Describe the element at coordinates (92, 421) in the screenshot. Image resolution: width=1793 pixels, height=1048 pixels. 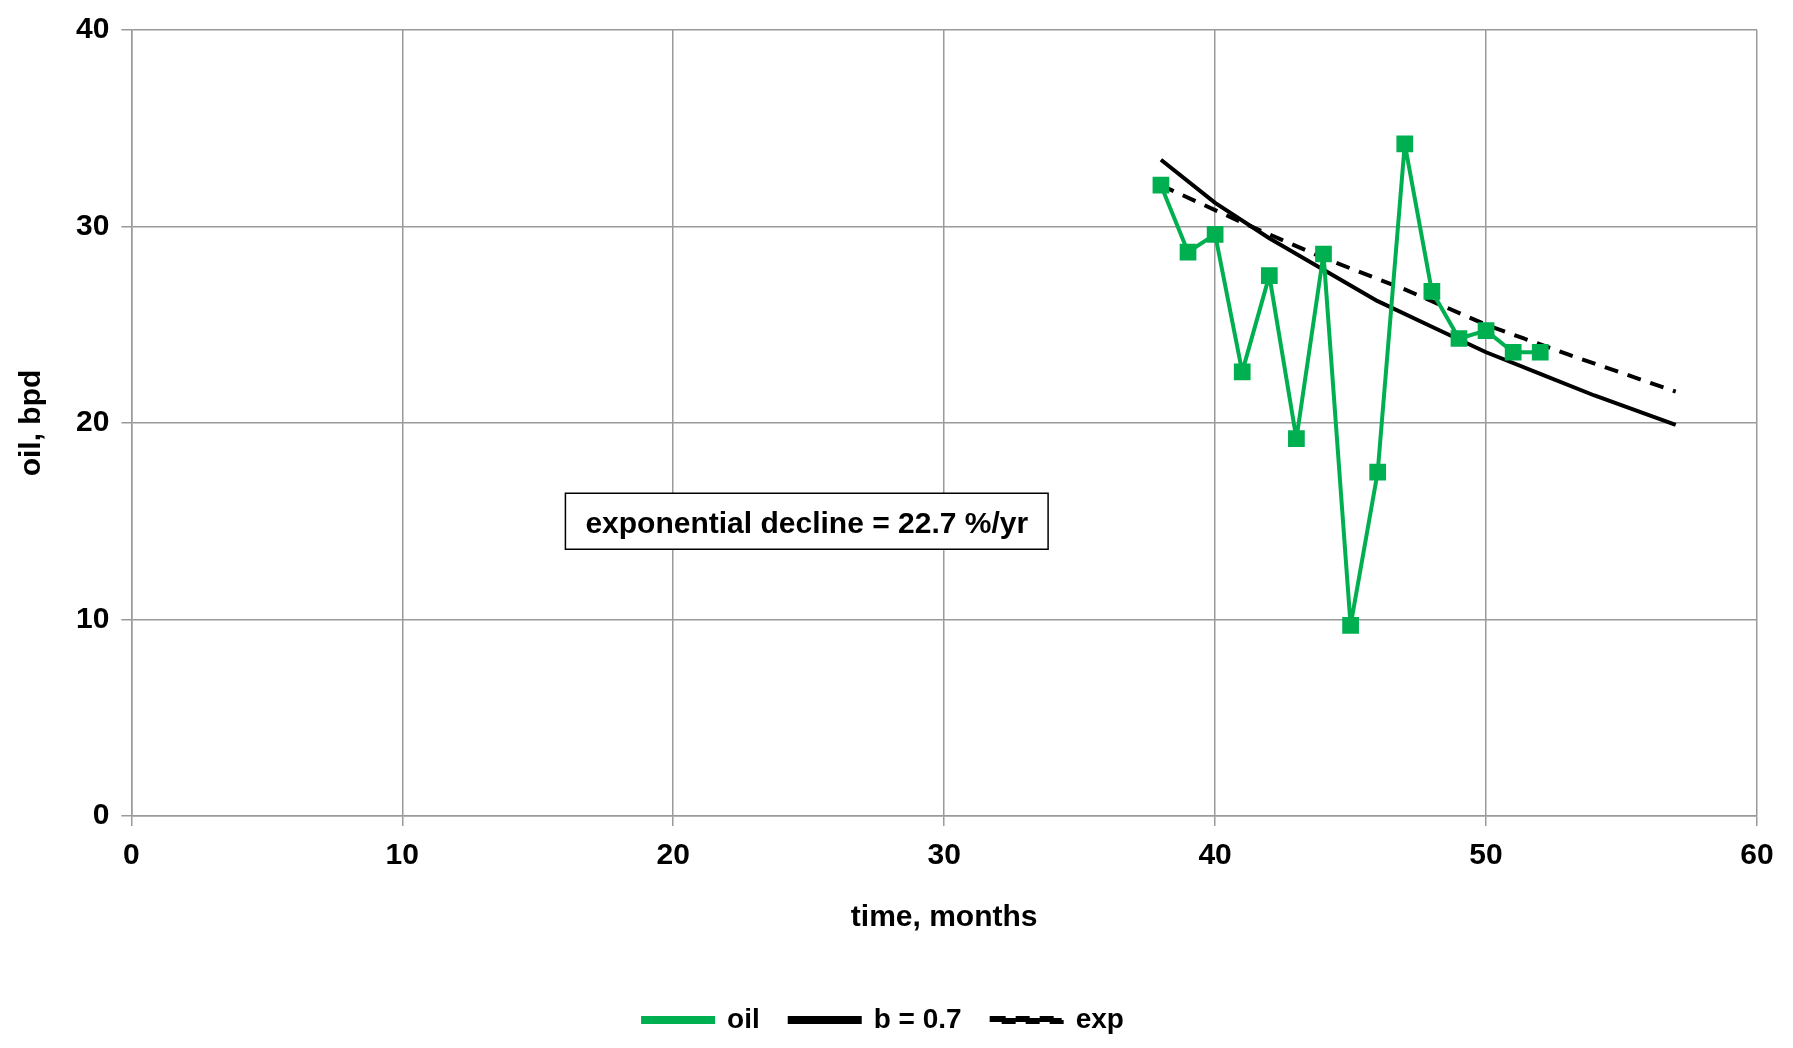
I see `y-tick-label: 20` at that location.